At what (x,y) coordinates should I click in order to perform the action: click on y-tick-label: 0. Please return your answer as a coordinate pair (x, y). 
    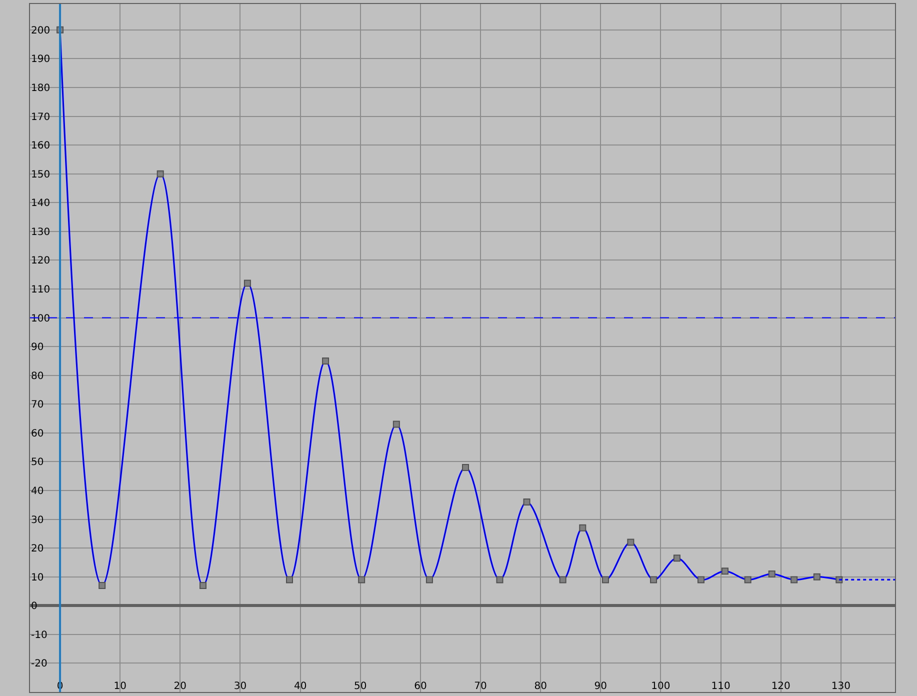
    Looking at the image, I should click on (34, 606).